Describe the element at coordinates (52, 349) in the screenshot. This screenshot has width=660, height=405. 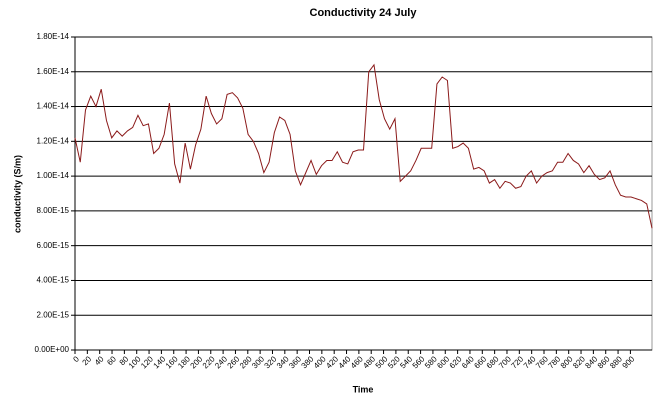
I see `y-tick-label: 0.00E+00` at that location.